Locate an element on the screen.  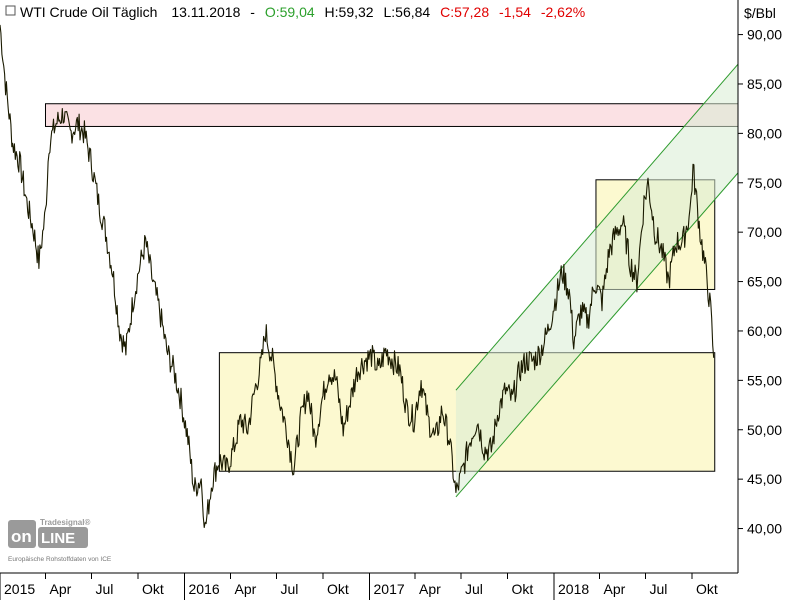
y-tick-label: 85,00 is located at coordinates (764, 84).